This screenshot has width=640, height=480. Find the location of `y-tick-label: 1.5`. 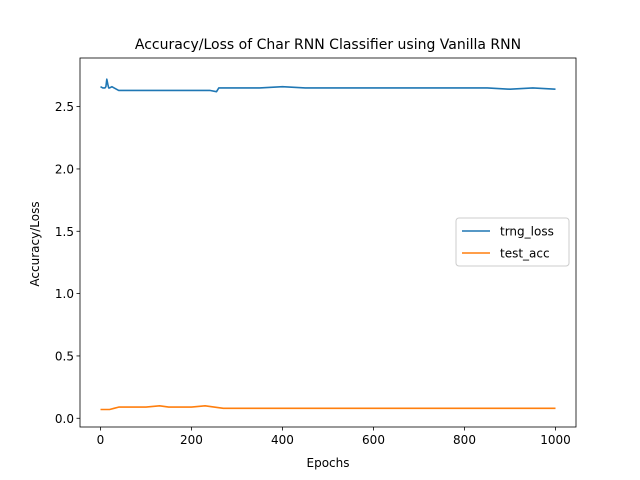

y-tick-label: 1.5 is located at coordinates (64, 232).